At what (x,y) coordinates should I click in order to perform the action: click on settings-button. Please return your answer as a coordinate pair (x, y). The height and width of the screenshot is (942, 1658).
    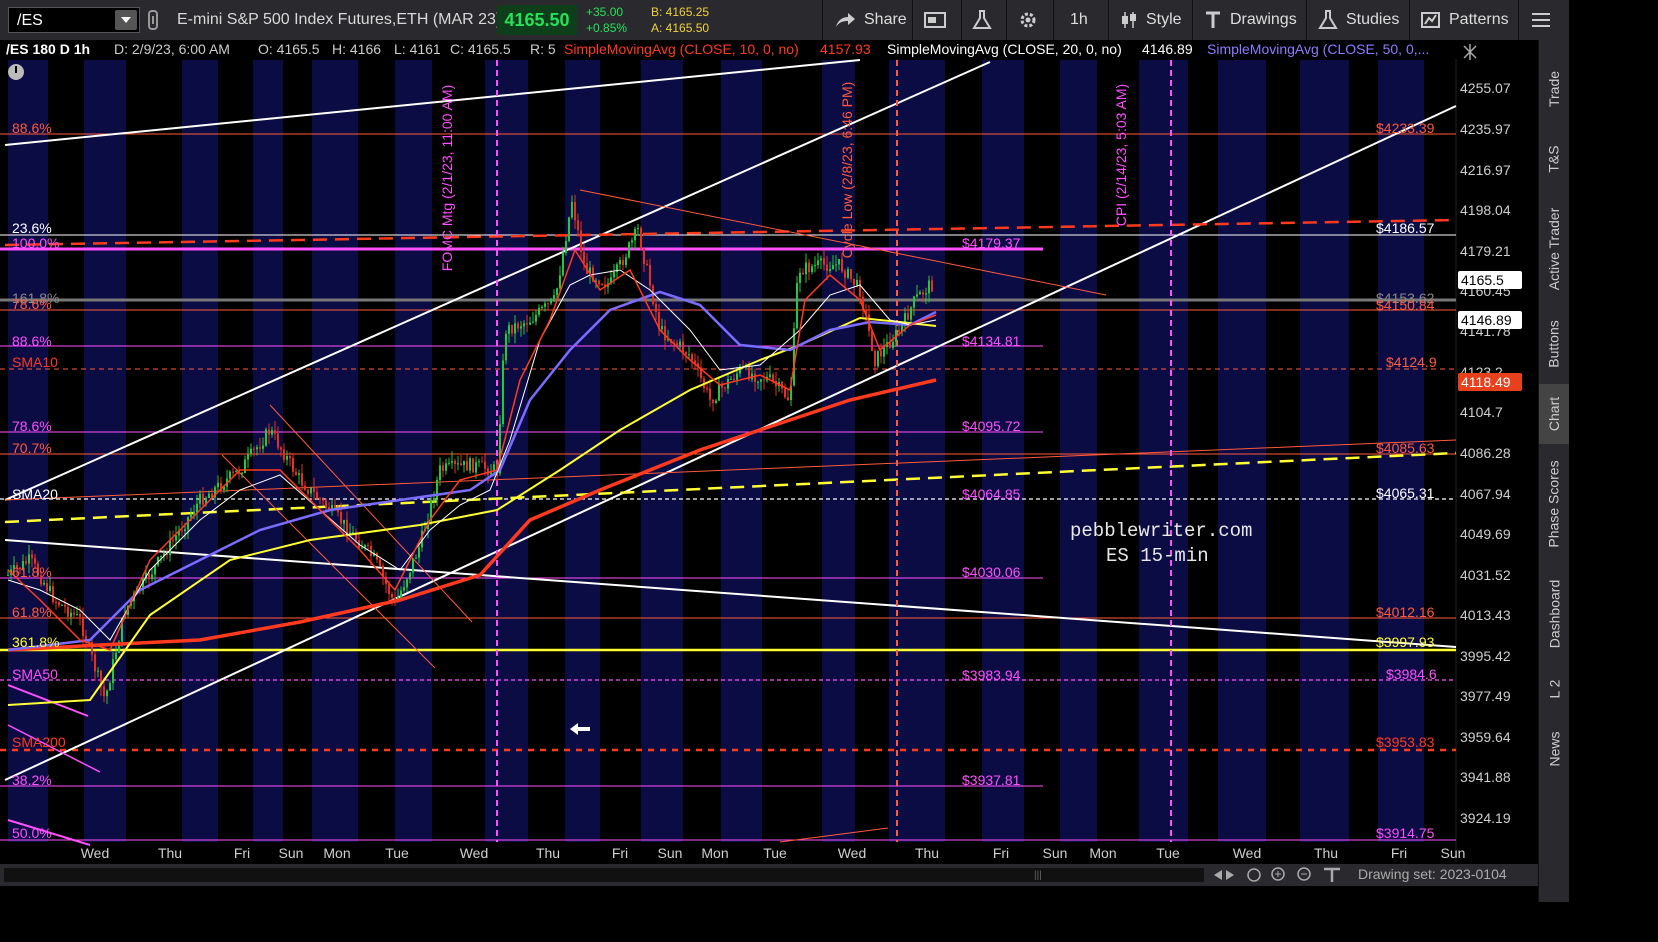
    Looking at the image, I should click on (1028, 20).